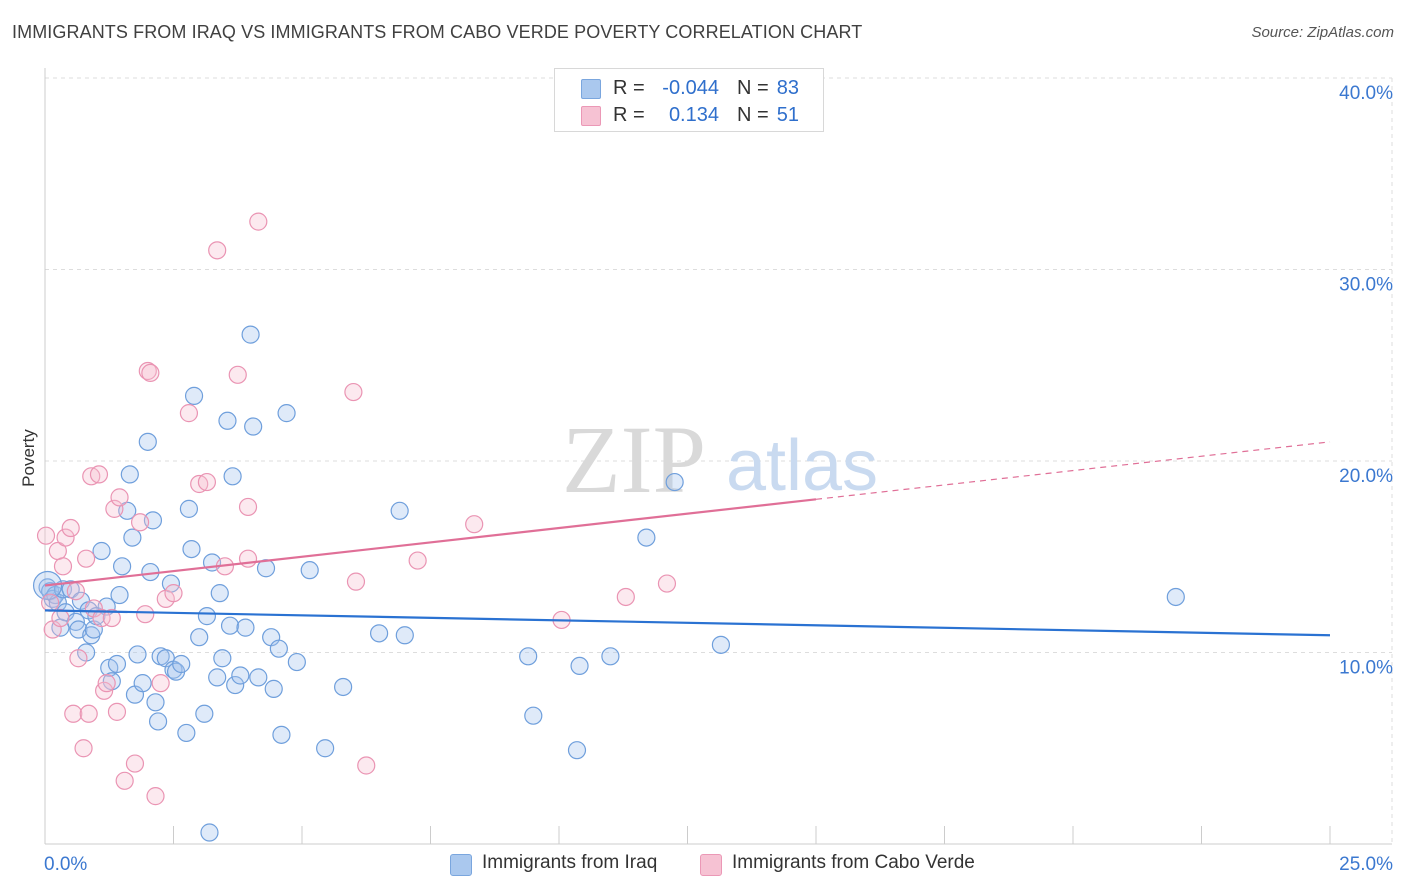 This screenshot has width=1406, height=892. What do you see at coordinates (1073, 470) in the screenshot?
I see `cabo-verde-trend-extension` at bounding box center [1073, 470].